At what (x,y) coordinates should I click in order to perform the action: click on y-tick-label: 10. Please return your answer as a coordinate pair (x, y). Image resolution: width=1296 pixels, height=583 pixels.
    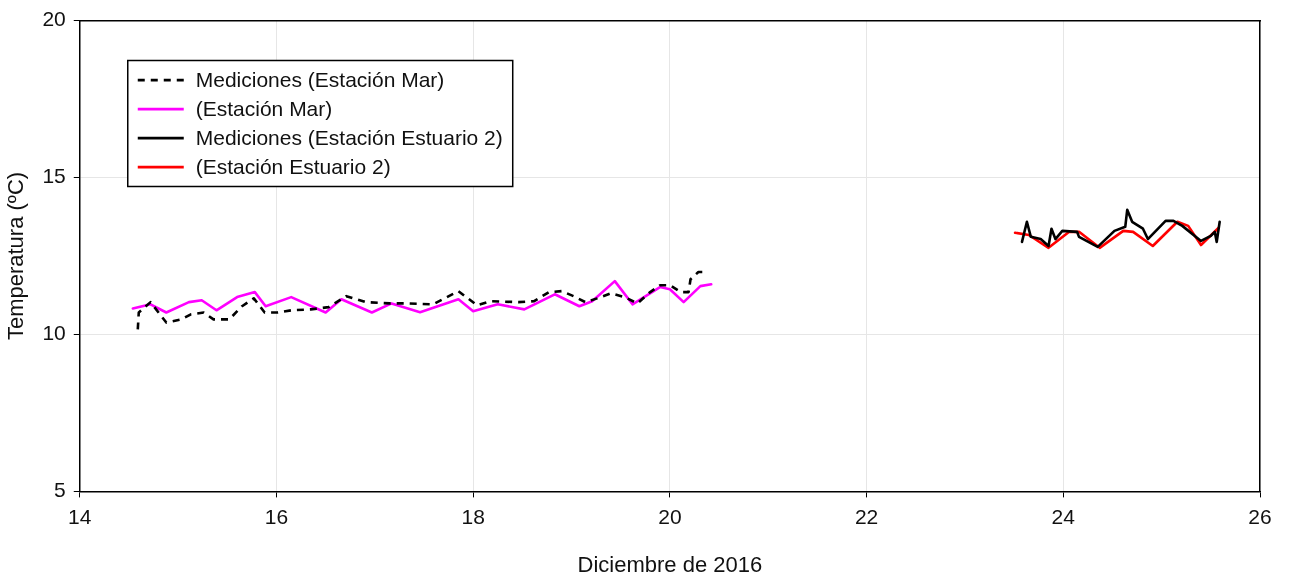
    Looking at the image, I should click on (54, 333).